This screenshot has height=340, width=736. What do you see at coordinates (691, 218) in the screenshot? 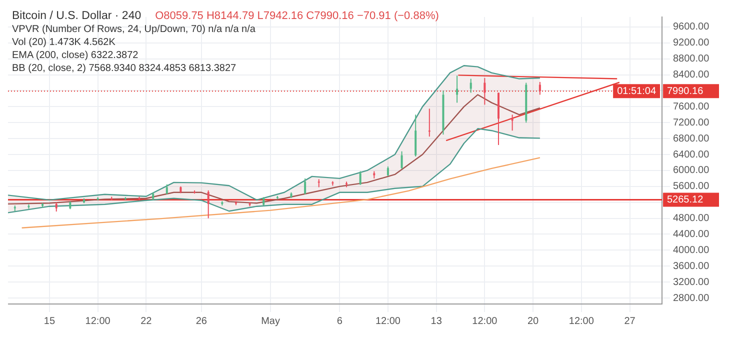
I see `y-tick-label: 4800.00` at bounding box center [691, 218].